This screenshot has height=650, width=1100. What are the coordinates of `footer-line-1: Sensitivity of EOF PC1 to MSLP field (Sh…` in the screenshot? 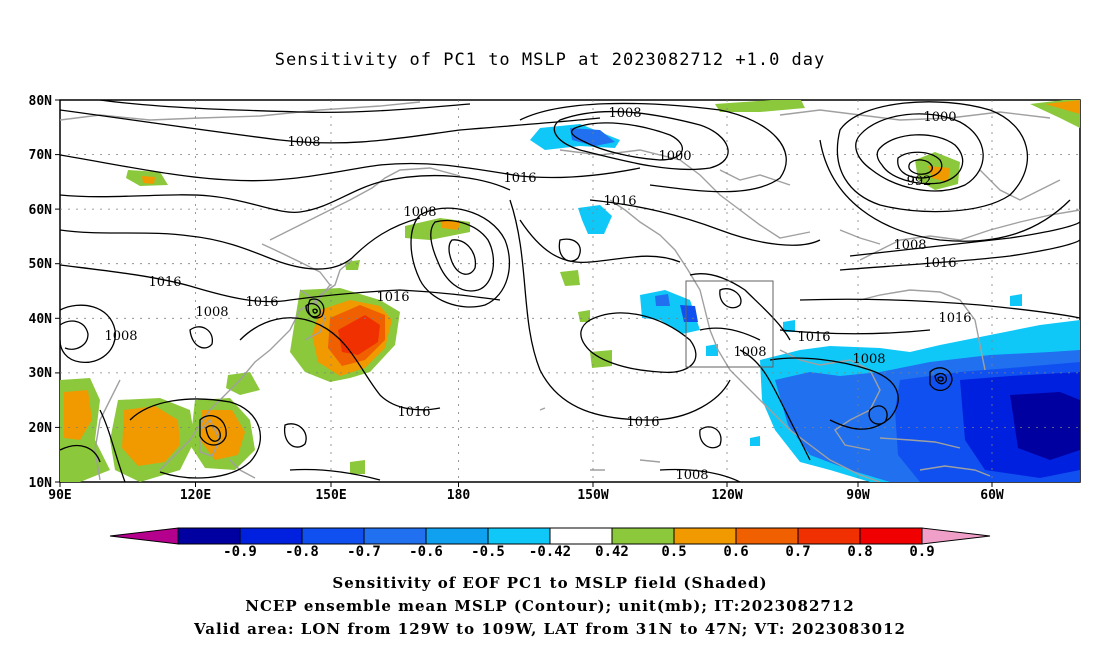 It's located at (550, 583).